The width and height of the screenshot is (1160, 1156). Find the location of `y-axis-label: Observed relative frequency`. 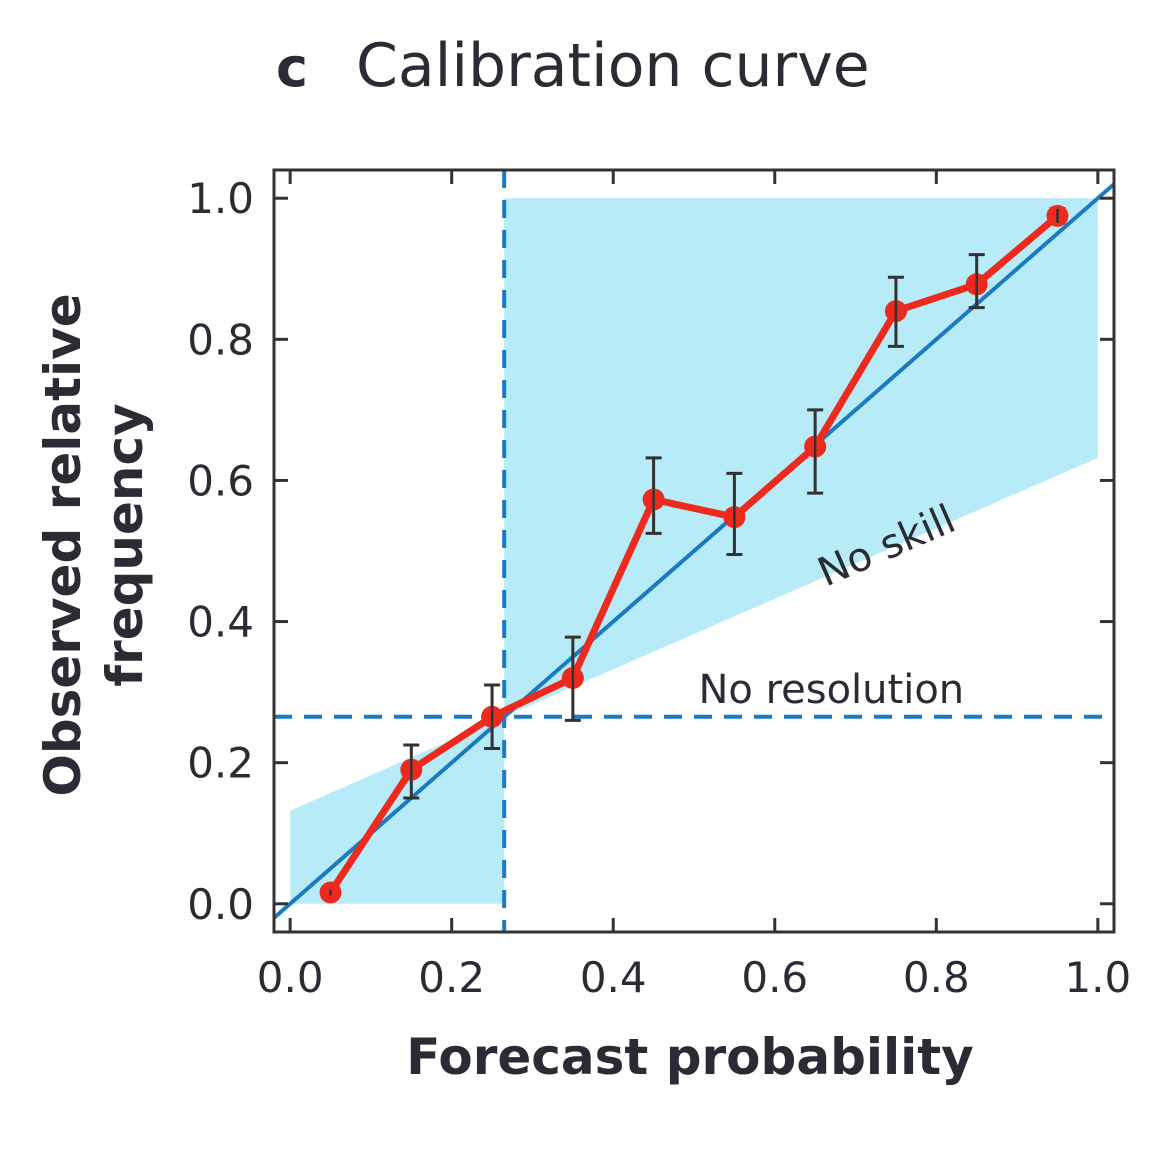

y-axis-label: Observed relative frequency is located at coordinates (94, 544).